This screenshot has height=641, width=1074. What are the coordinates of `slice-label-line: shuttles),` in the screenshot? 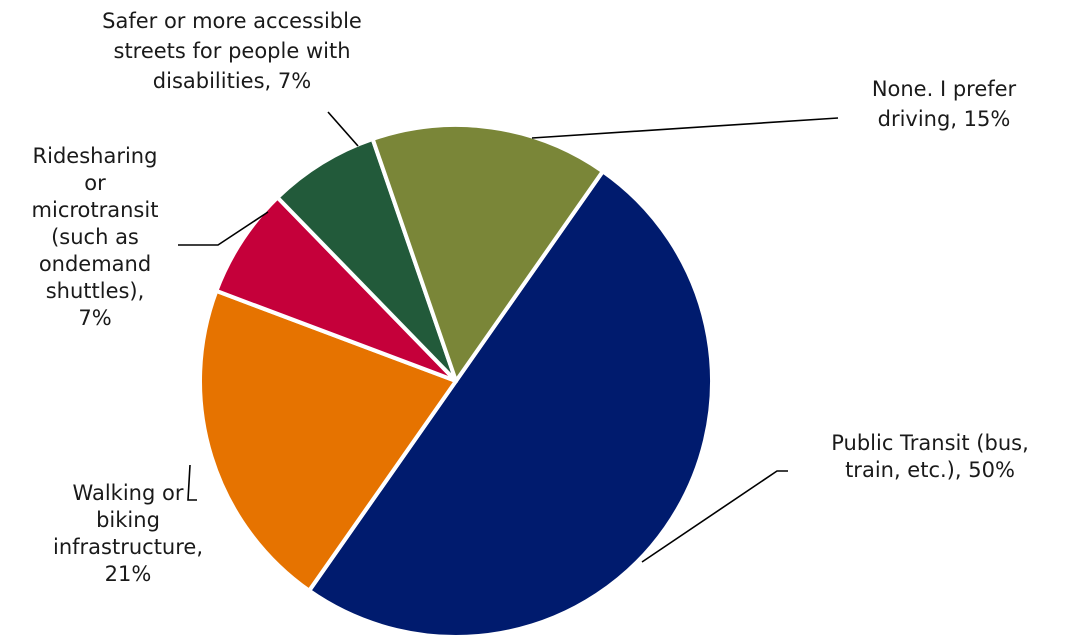 It's located at (95, 291).